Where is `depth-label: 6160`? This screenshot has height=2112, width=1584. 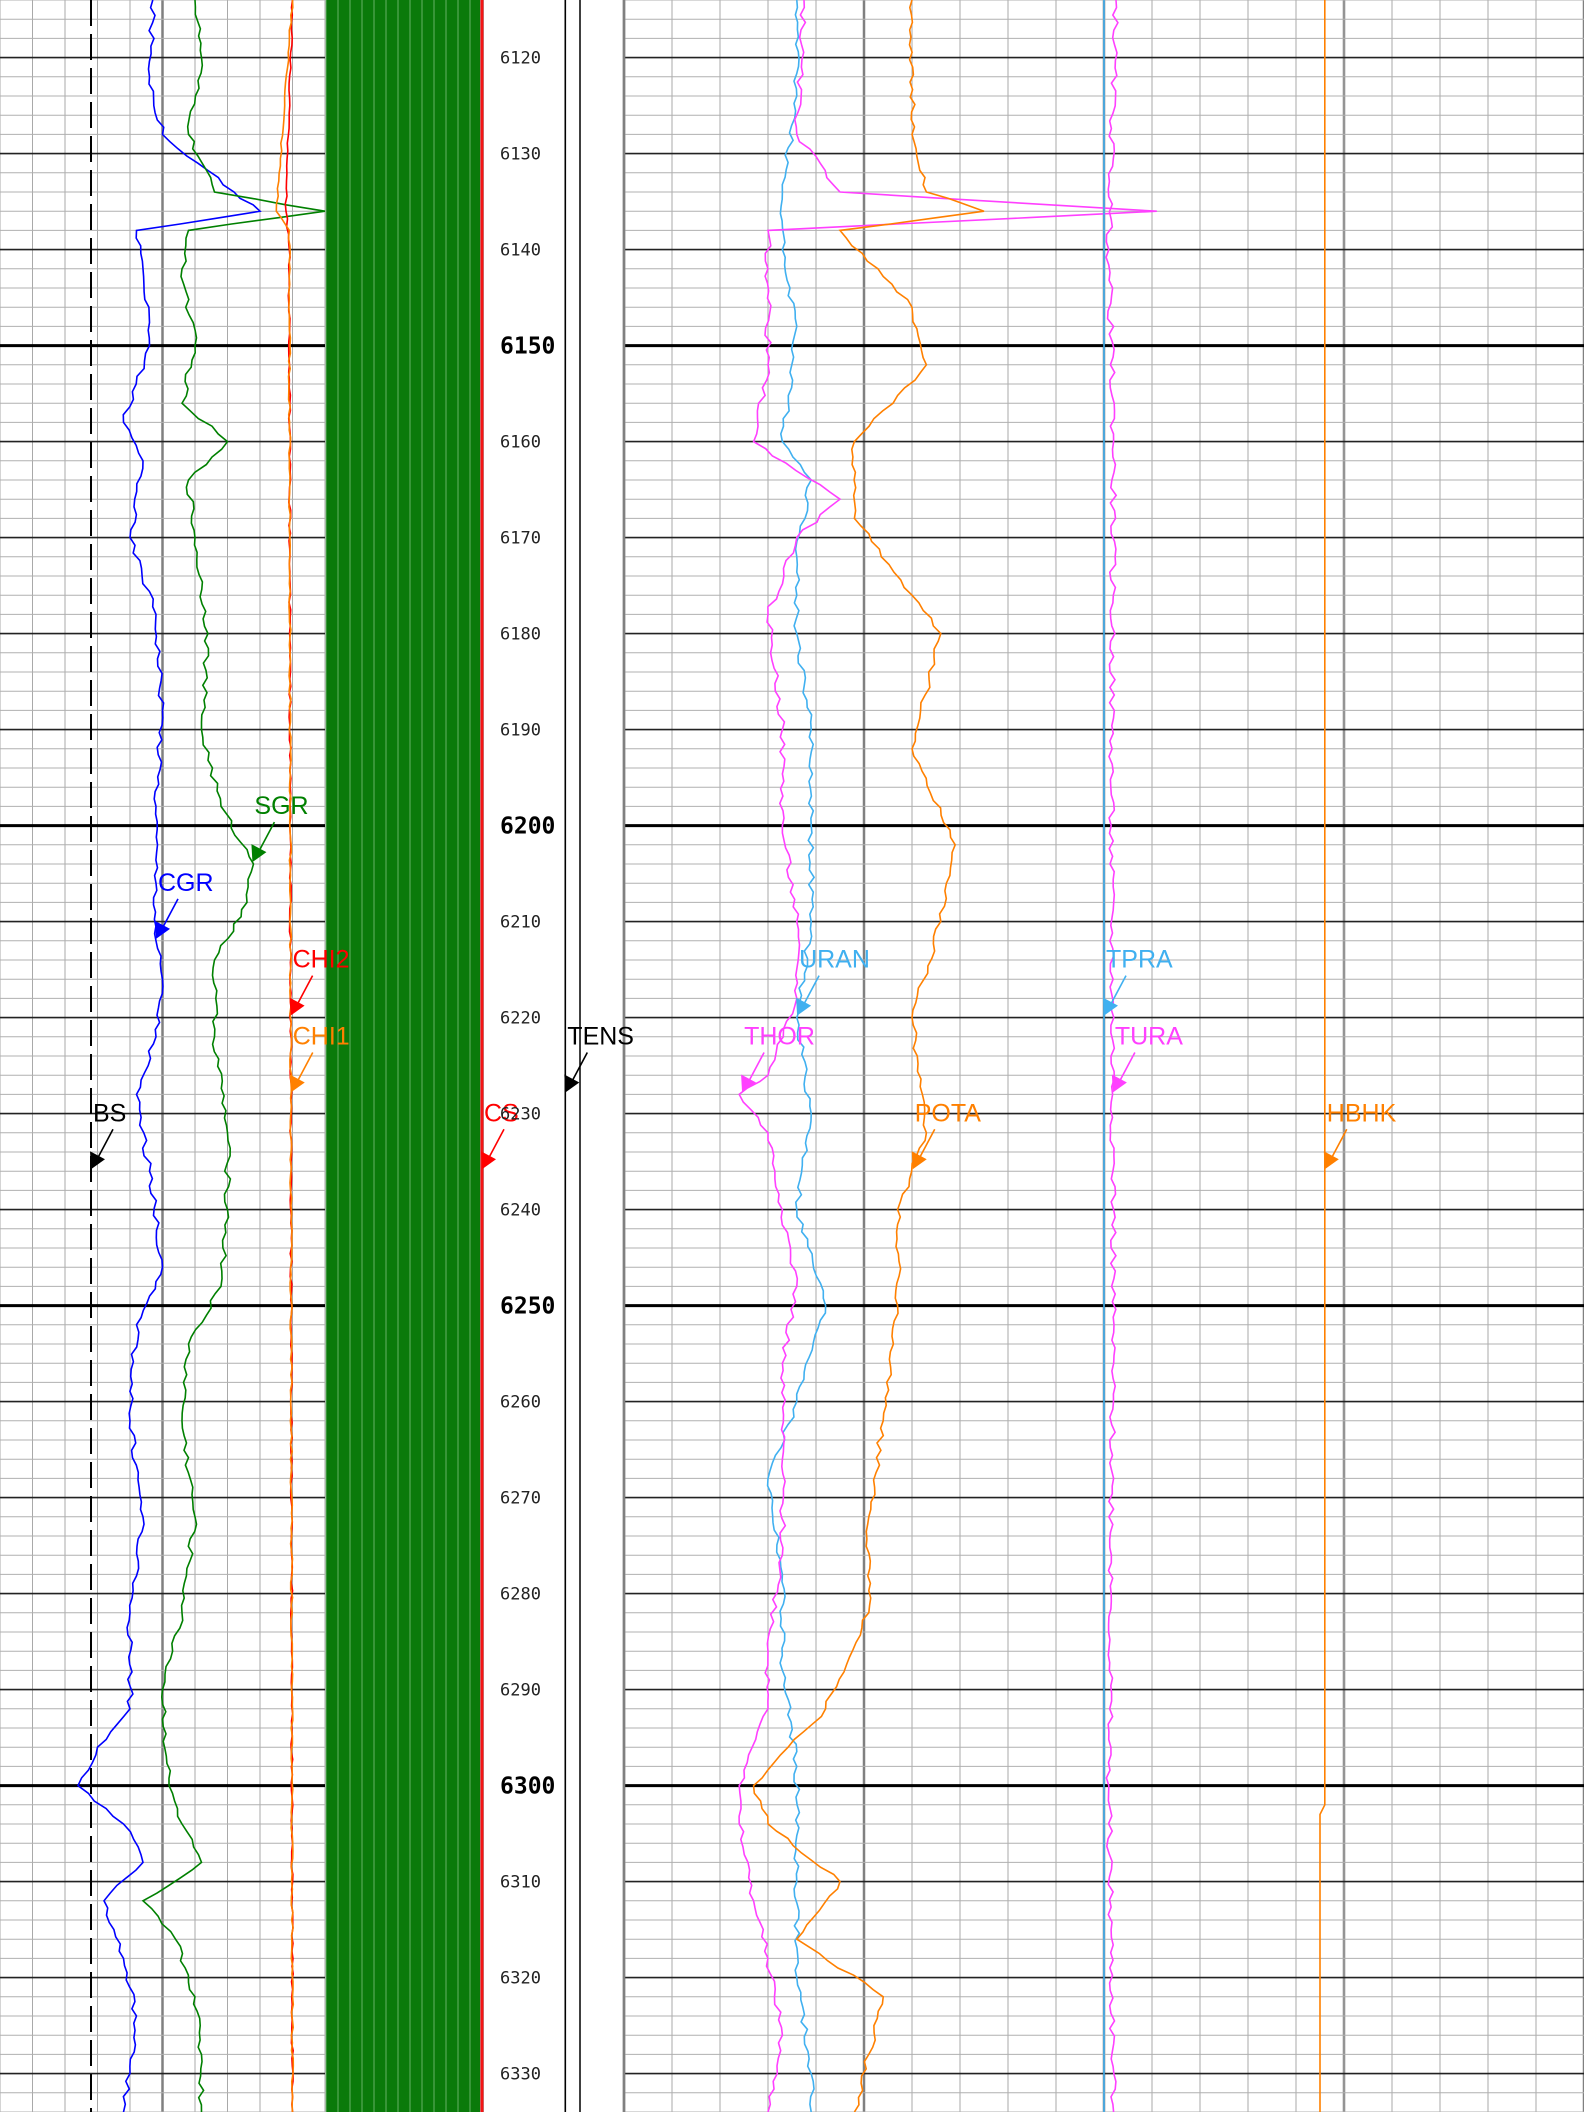
depth-label: 6160 is located at coordinates (520, 443).